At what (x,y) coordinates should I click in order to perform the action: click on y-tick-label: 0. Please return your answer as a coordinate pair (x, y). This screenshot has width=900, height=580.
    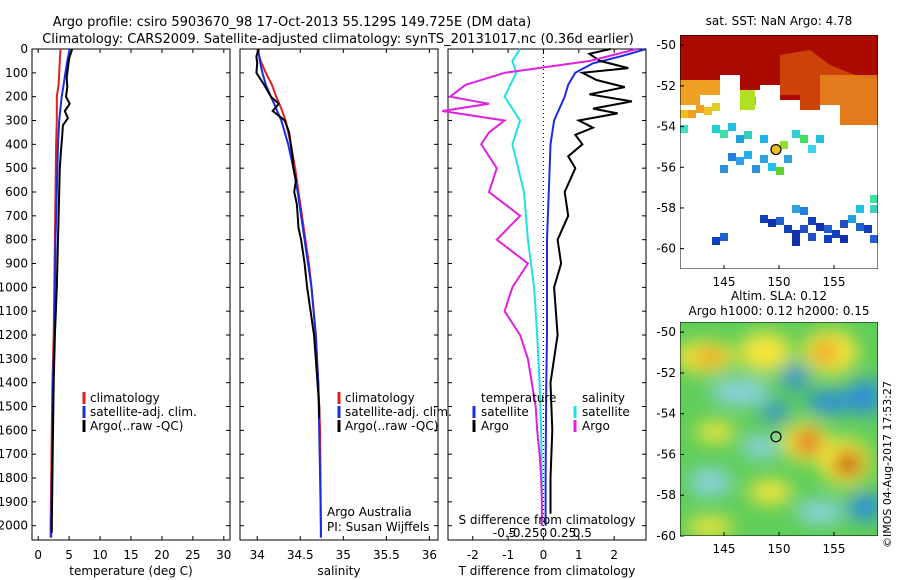
    Looking at the image, I should click on (24, 49).